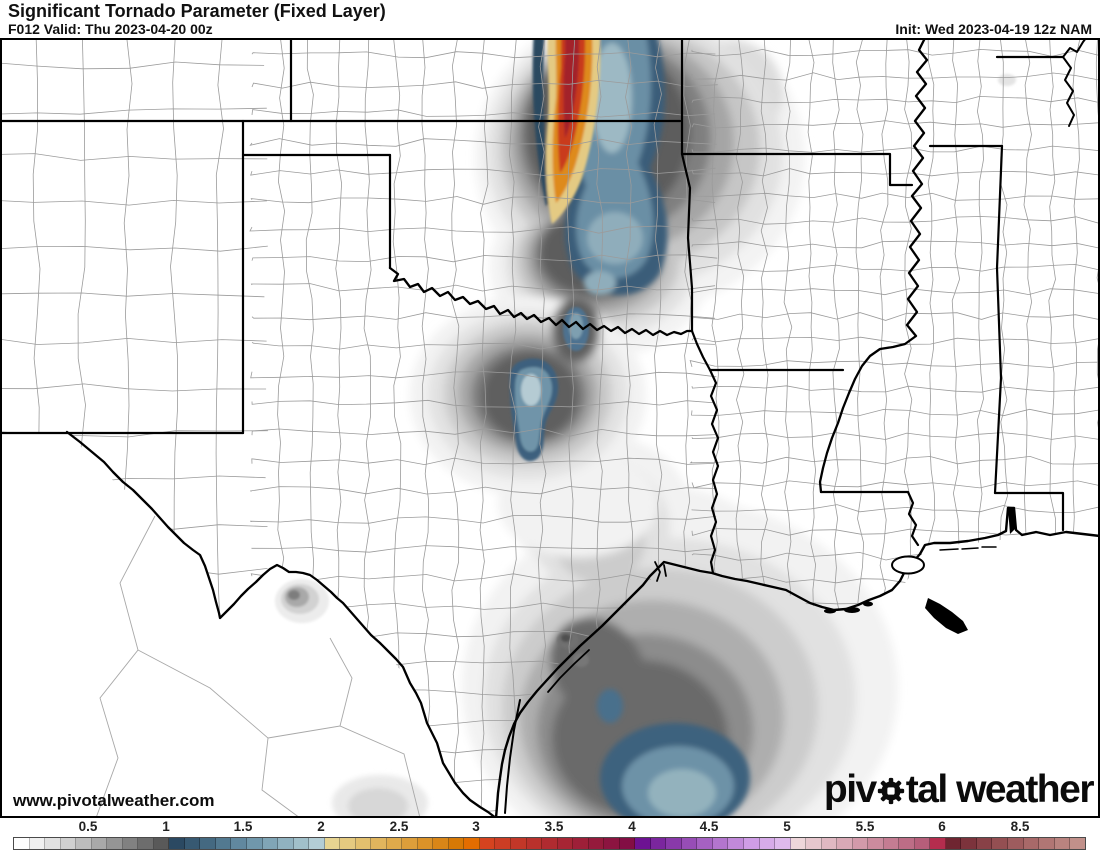 The width and height of the screenshot is (1100, 850). What do you see at coordinates (891, 792) in the screenshot?
I see `gear-icon` at bounding box center [891, 792].